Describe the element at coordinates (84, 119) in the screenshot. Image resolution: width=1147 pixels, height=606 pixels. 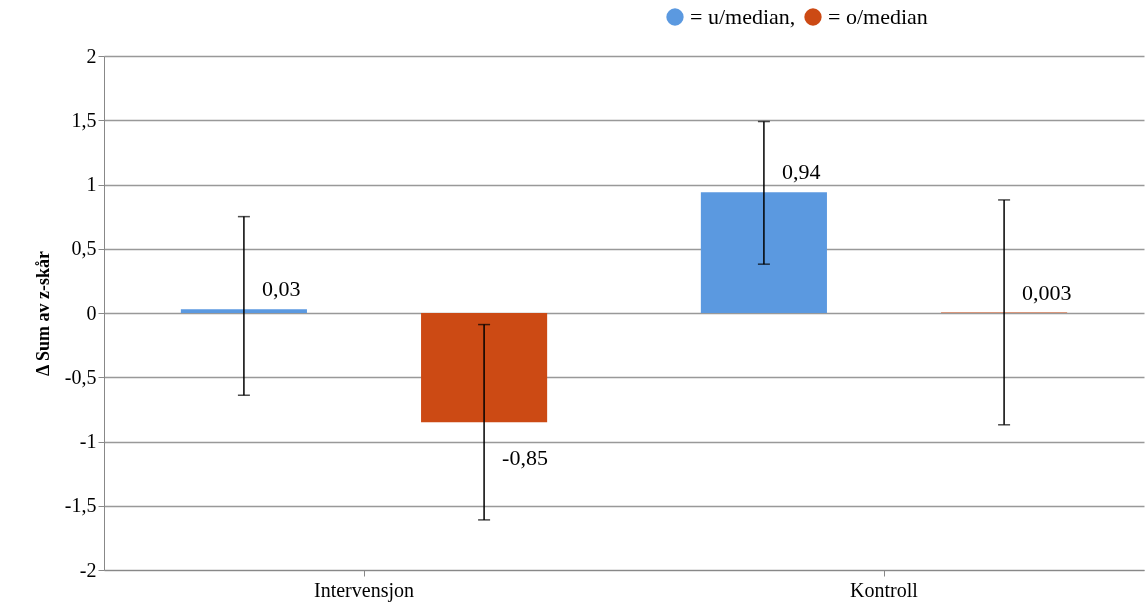
I see `y-tick-label: 1,5` at that location.